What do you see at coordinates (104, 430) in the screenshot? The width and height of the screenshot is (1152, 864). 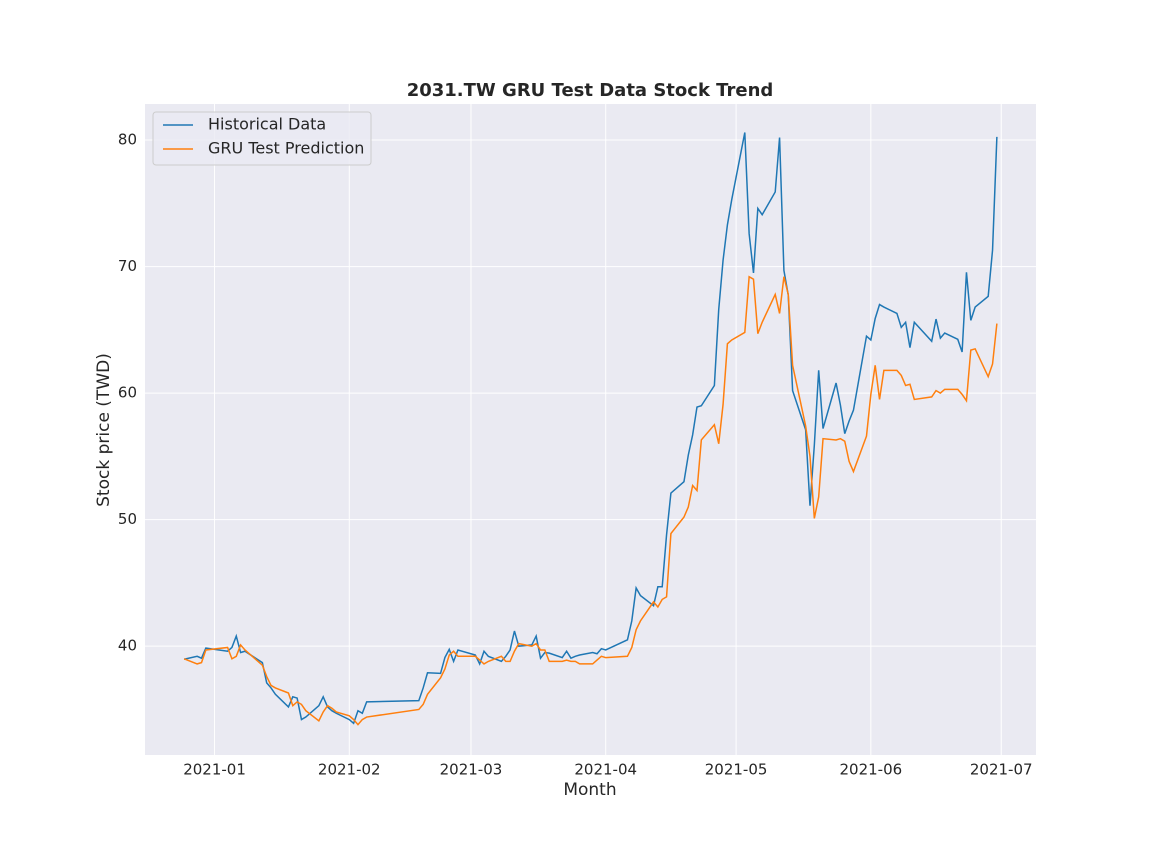 I see `y-axis-label: Stock price (TWD)` at bounding box center [104, 430].